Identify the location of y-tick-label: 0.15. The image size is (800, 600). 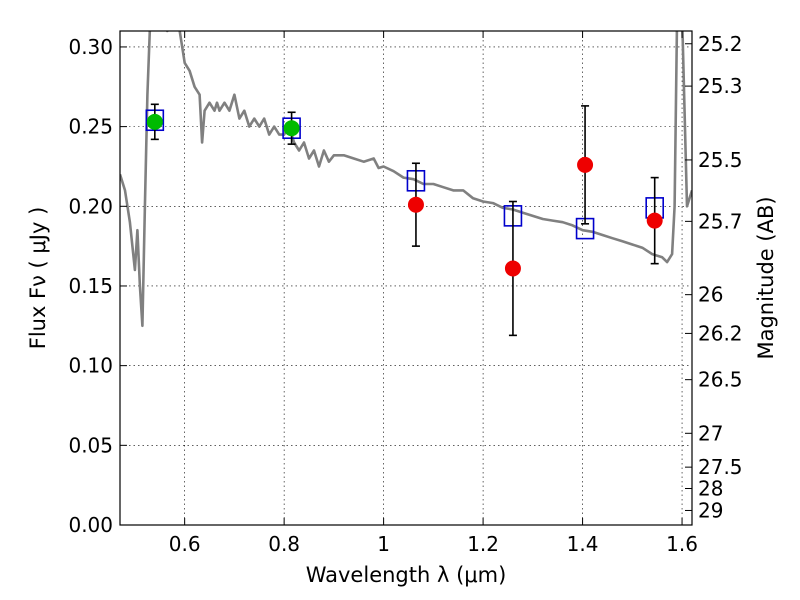
(90, 286).